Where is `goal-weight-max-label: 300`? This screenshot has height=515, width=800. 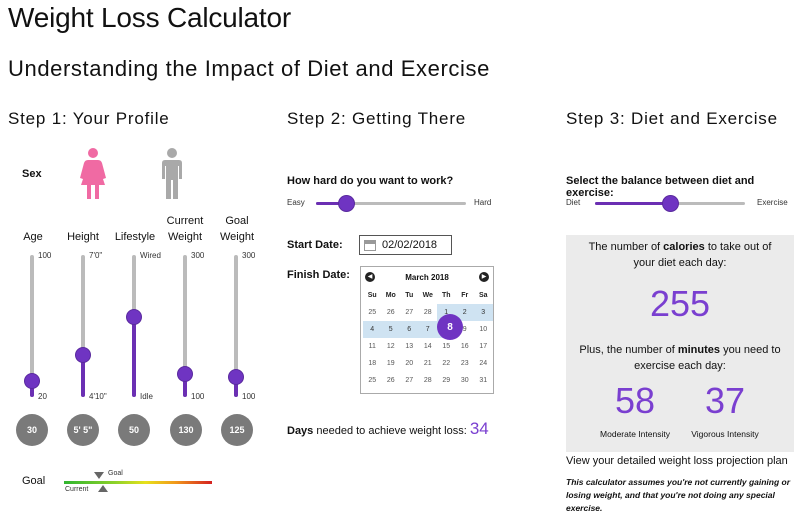
goal-weight-max-label: 300 is located at coordinates (249, 255).